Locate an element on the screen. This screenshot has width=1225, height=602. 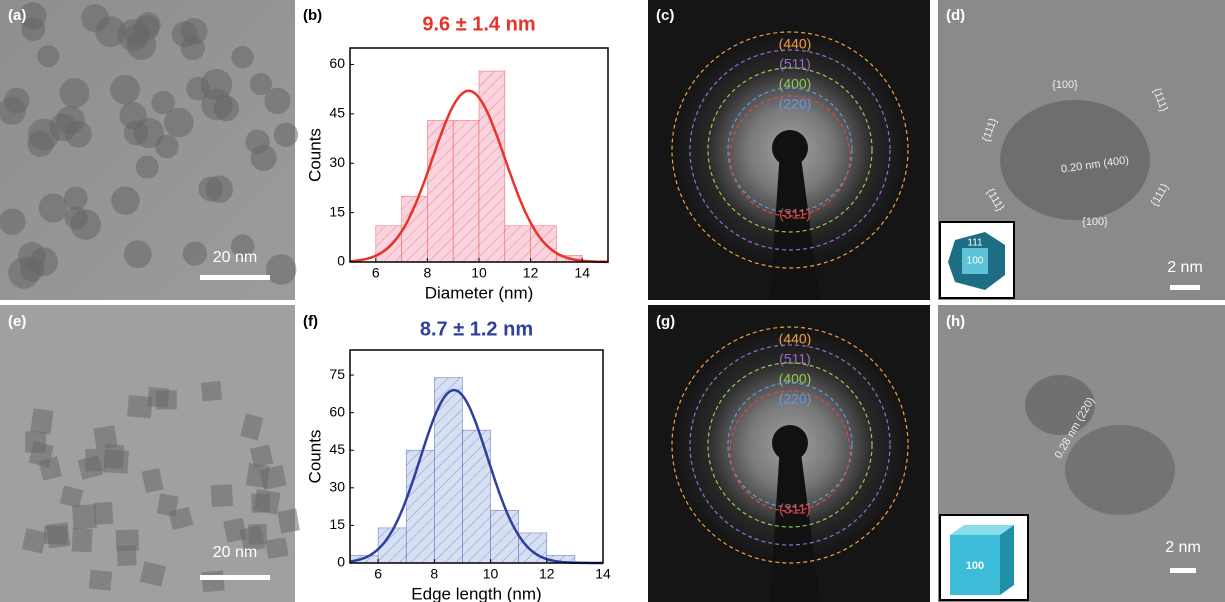
panel-label: (g) is located at coordinates (665, 321).